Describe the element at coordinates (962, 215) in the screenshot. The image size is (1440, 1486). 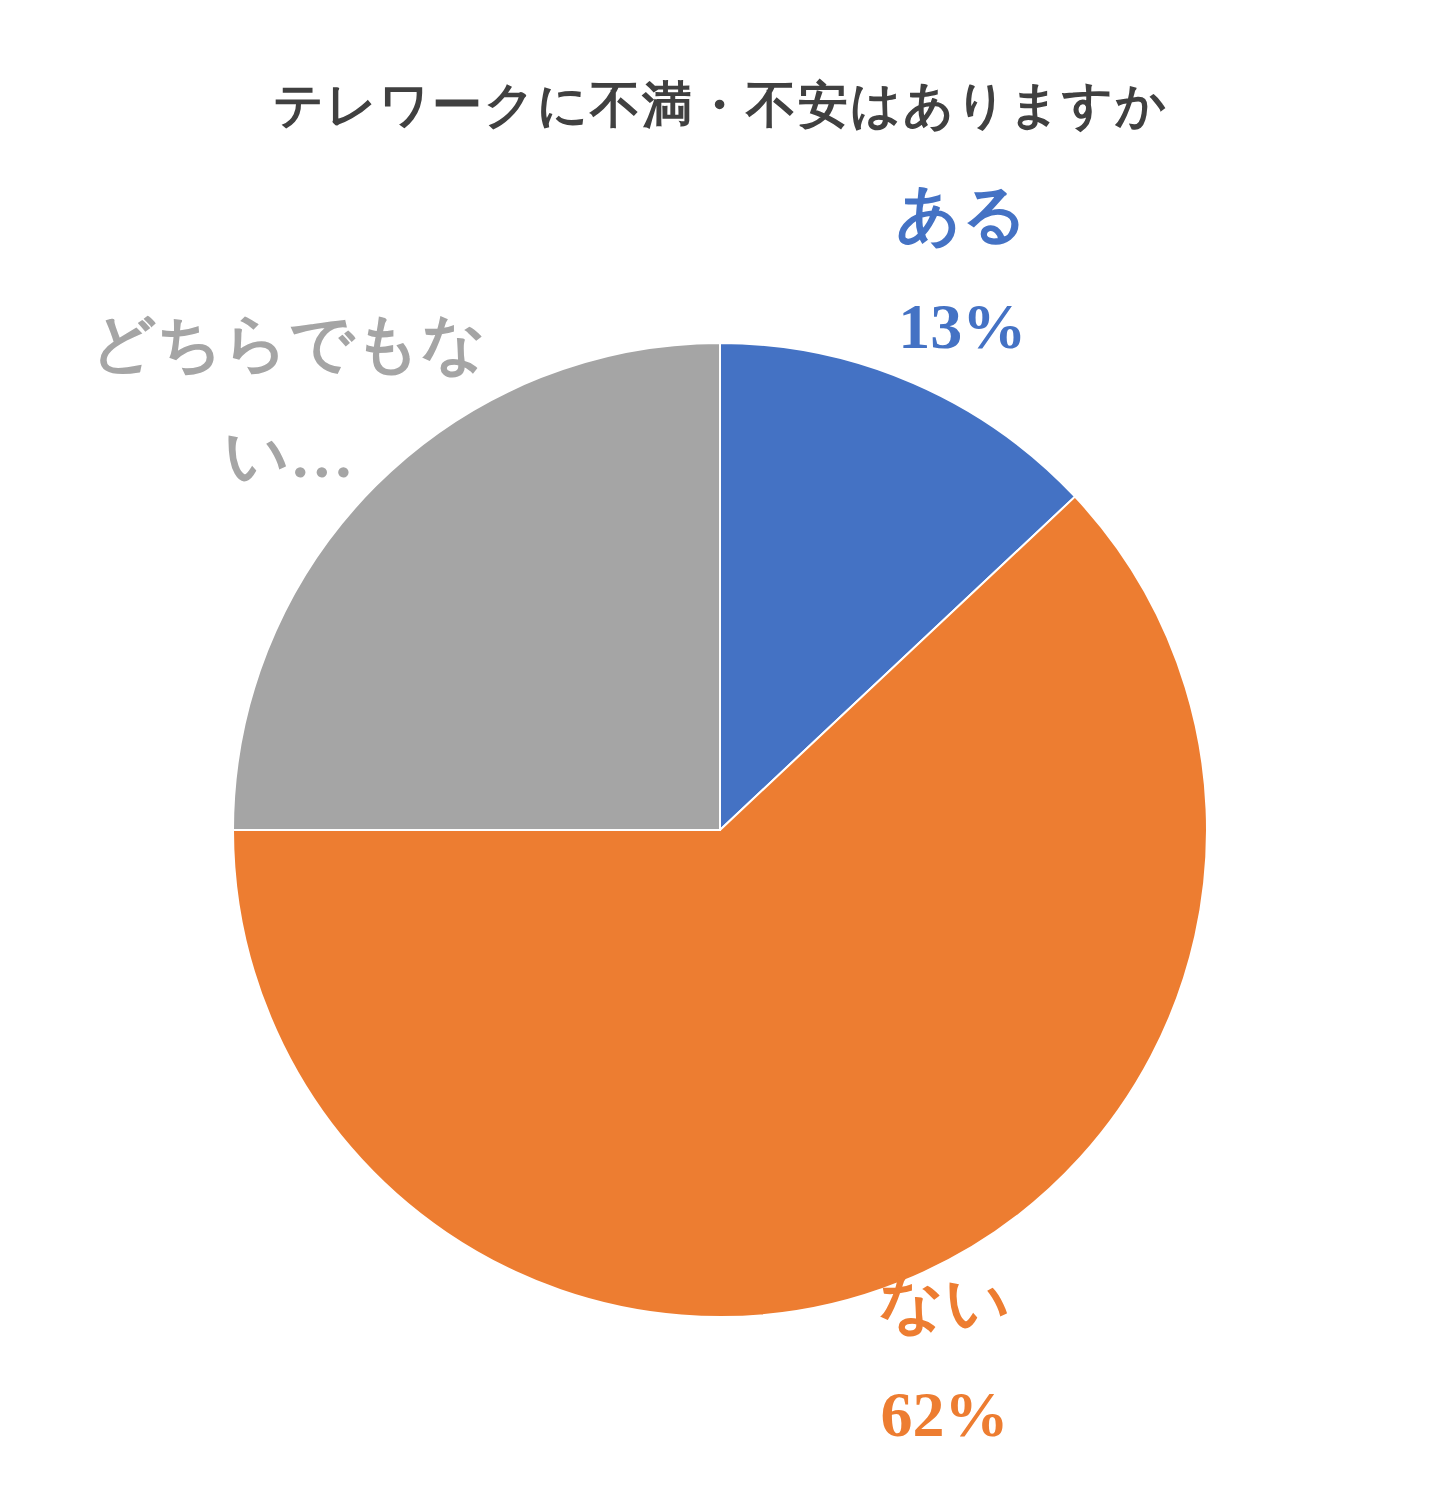
I see `slice-label: ある` at that location.